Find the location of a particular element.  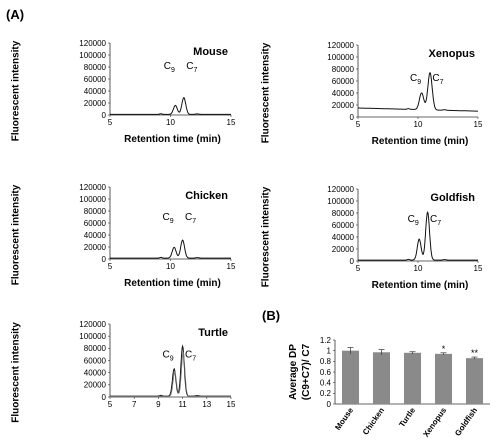

y-axis-label-line1: Average DP is located at coordinates (293, 372).